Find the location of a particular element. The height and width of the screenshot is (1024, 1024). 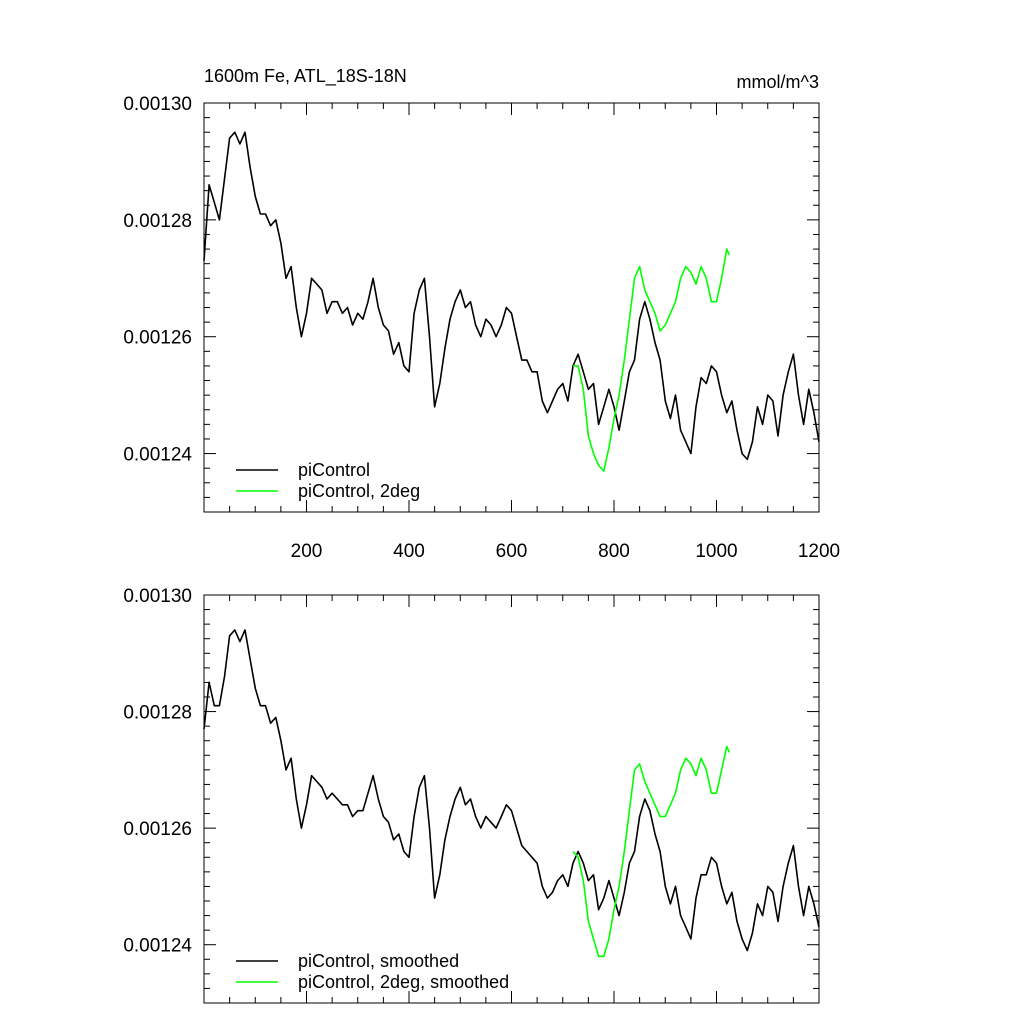

units-label: mmol/m^3 is located at coordinates (778, 82).